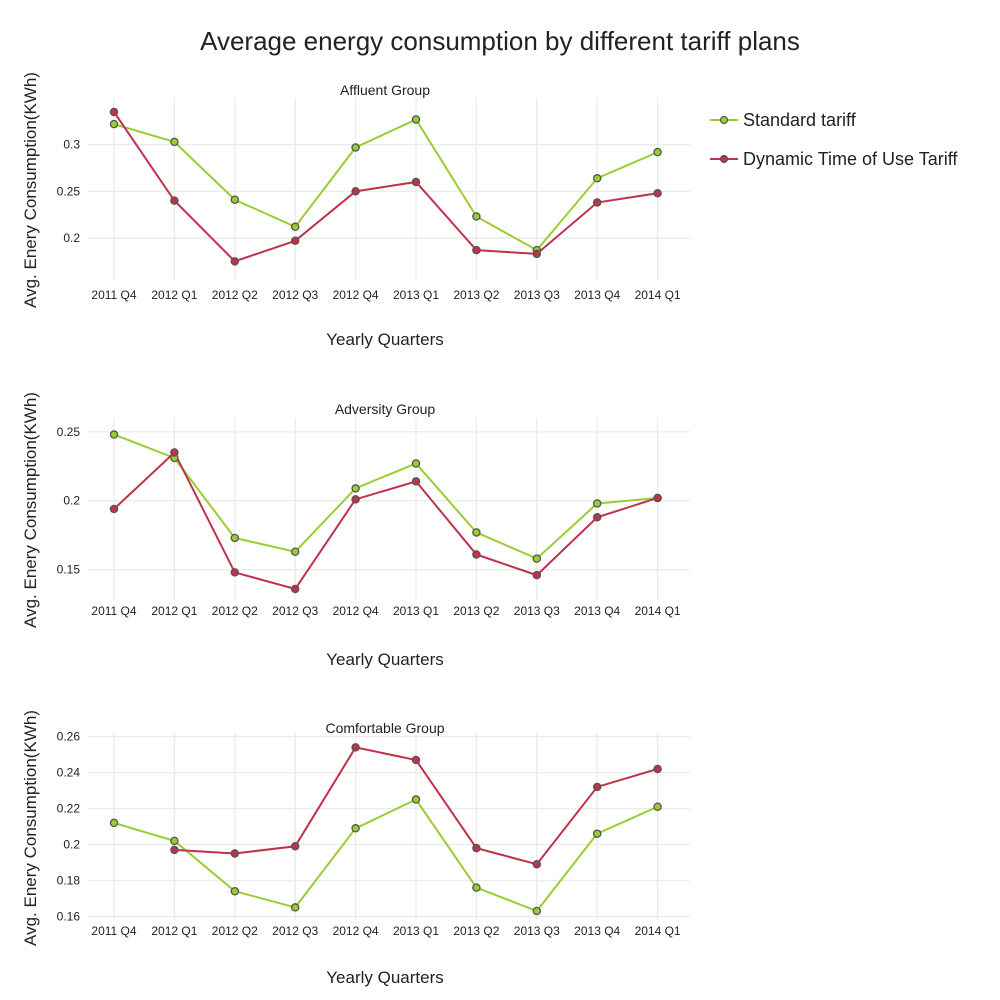  I want to click on y-tick-label: 0.26, so click(69, 737).